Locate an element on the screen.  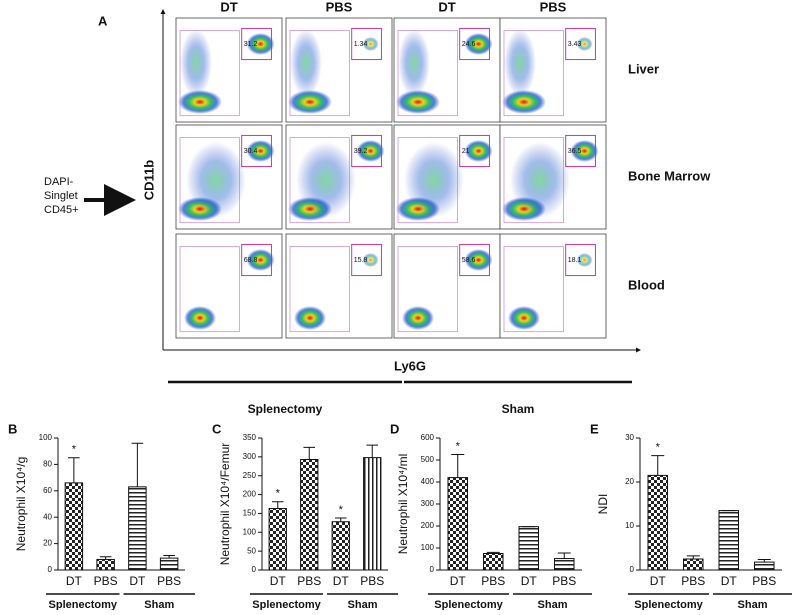
y-tick-label: 600 is located at coordinates (428, 437).